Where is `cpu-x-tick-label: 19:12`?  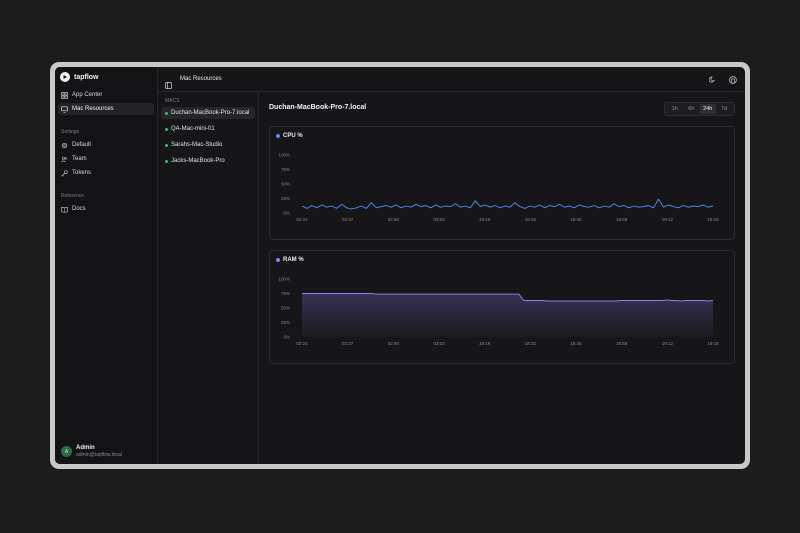
cpu-x-tick-label: 19:12 is located at coordinates (668, 219).